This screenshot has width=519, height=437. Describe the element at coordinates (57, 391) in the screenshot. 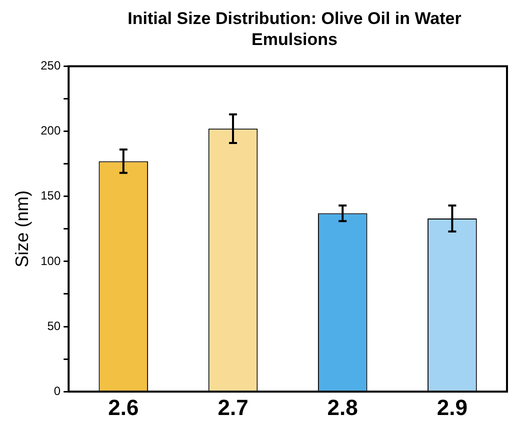

I see `y-tick-label: 0` at that location.